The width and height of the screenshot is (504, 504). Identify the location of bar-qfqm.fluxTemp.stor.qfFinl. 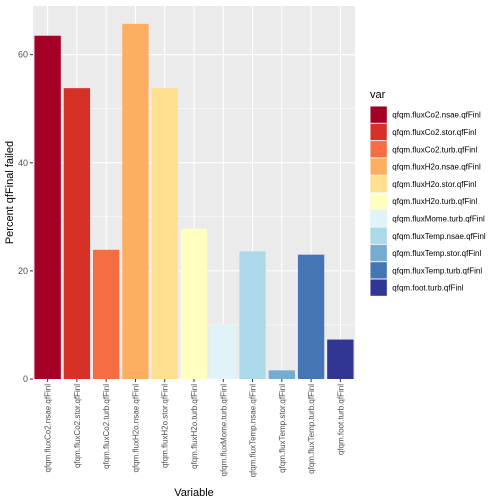
(281, 374).